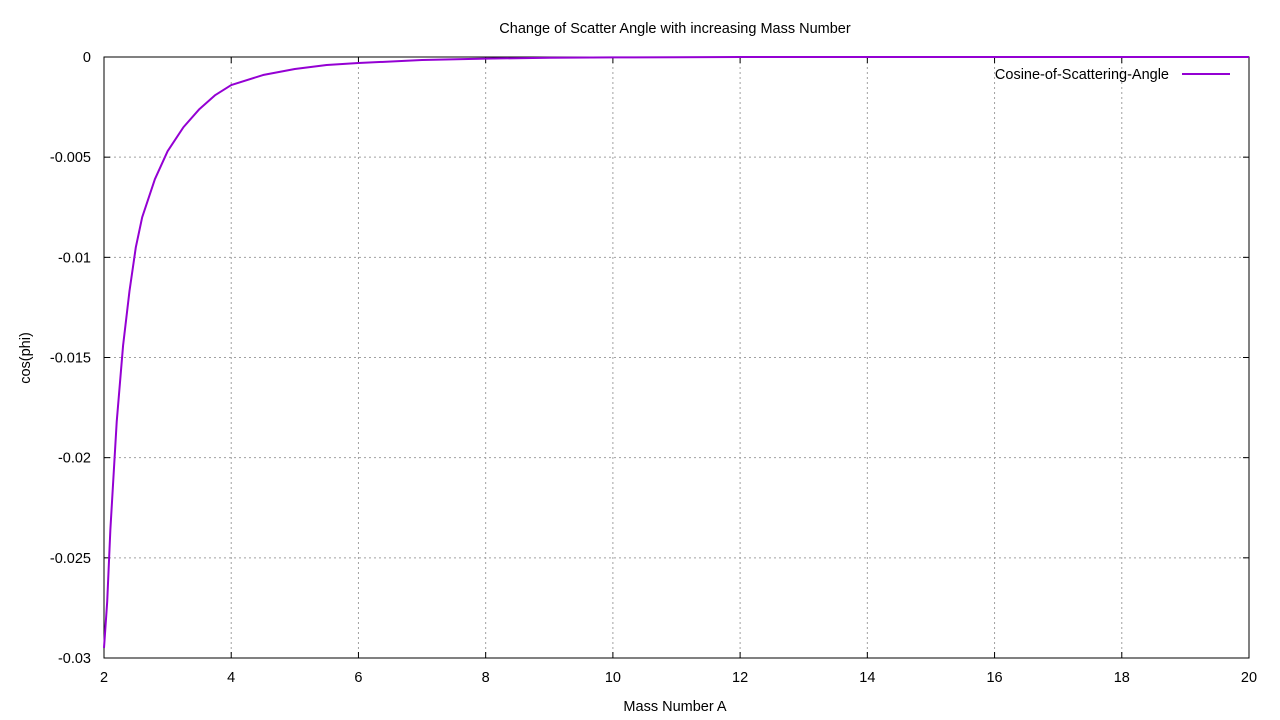  I want to click on legend-label: Cosine-of-Scattering-Angle, so click(1082, 75).